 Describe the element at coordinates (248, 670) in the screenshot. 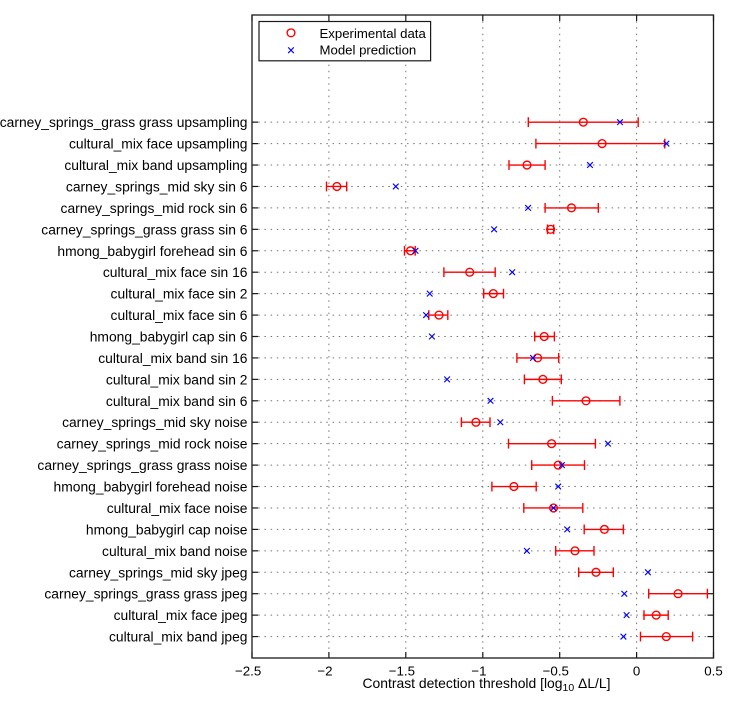

I see `svg-text: −2.5` at that location.